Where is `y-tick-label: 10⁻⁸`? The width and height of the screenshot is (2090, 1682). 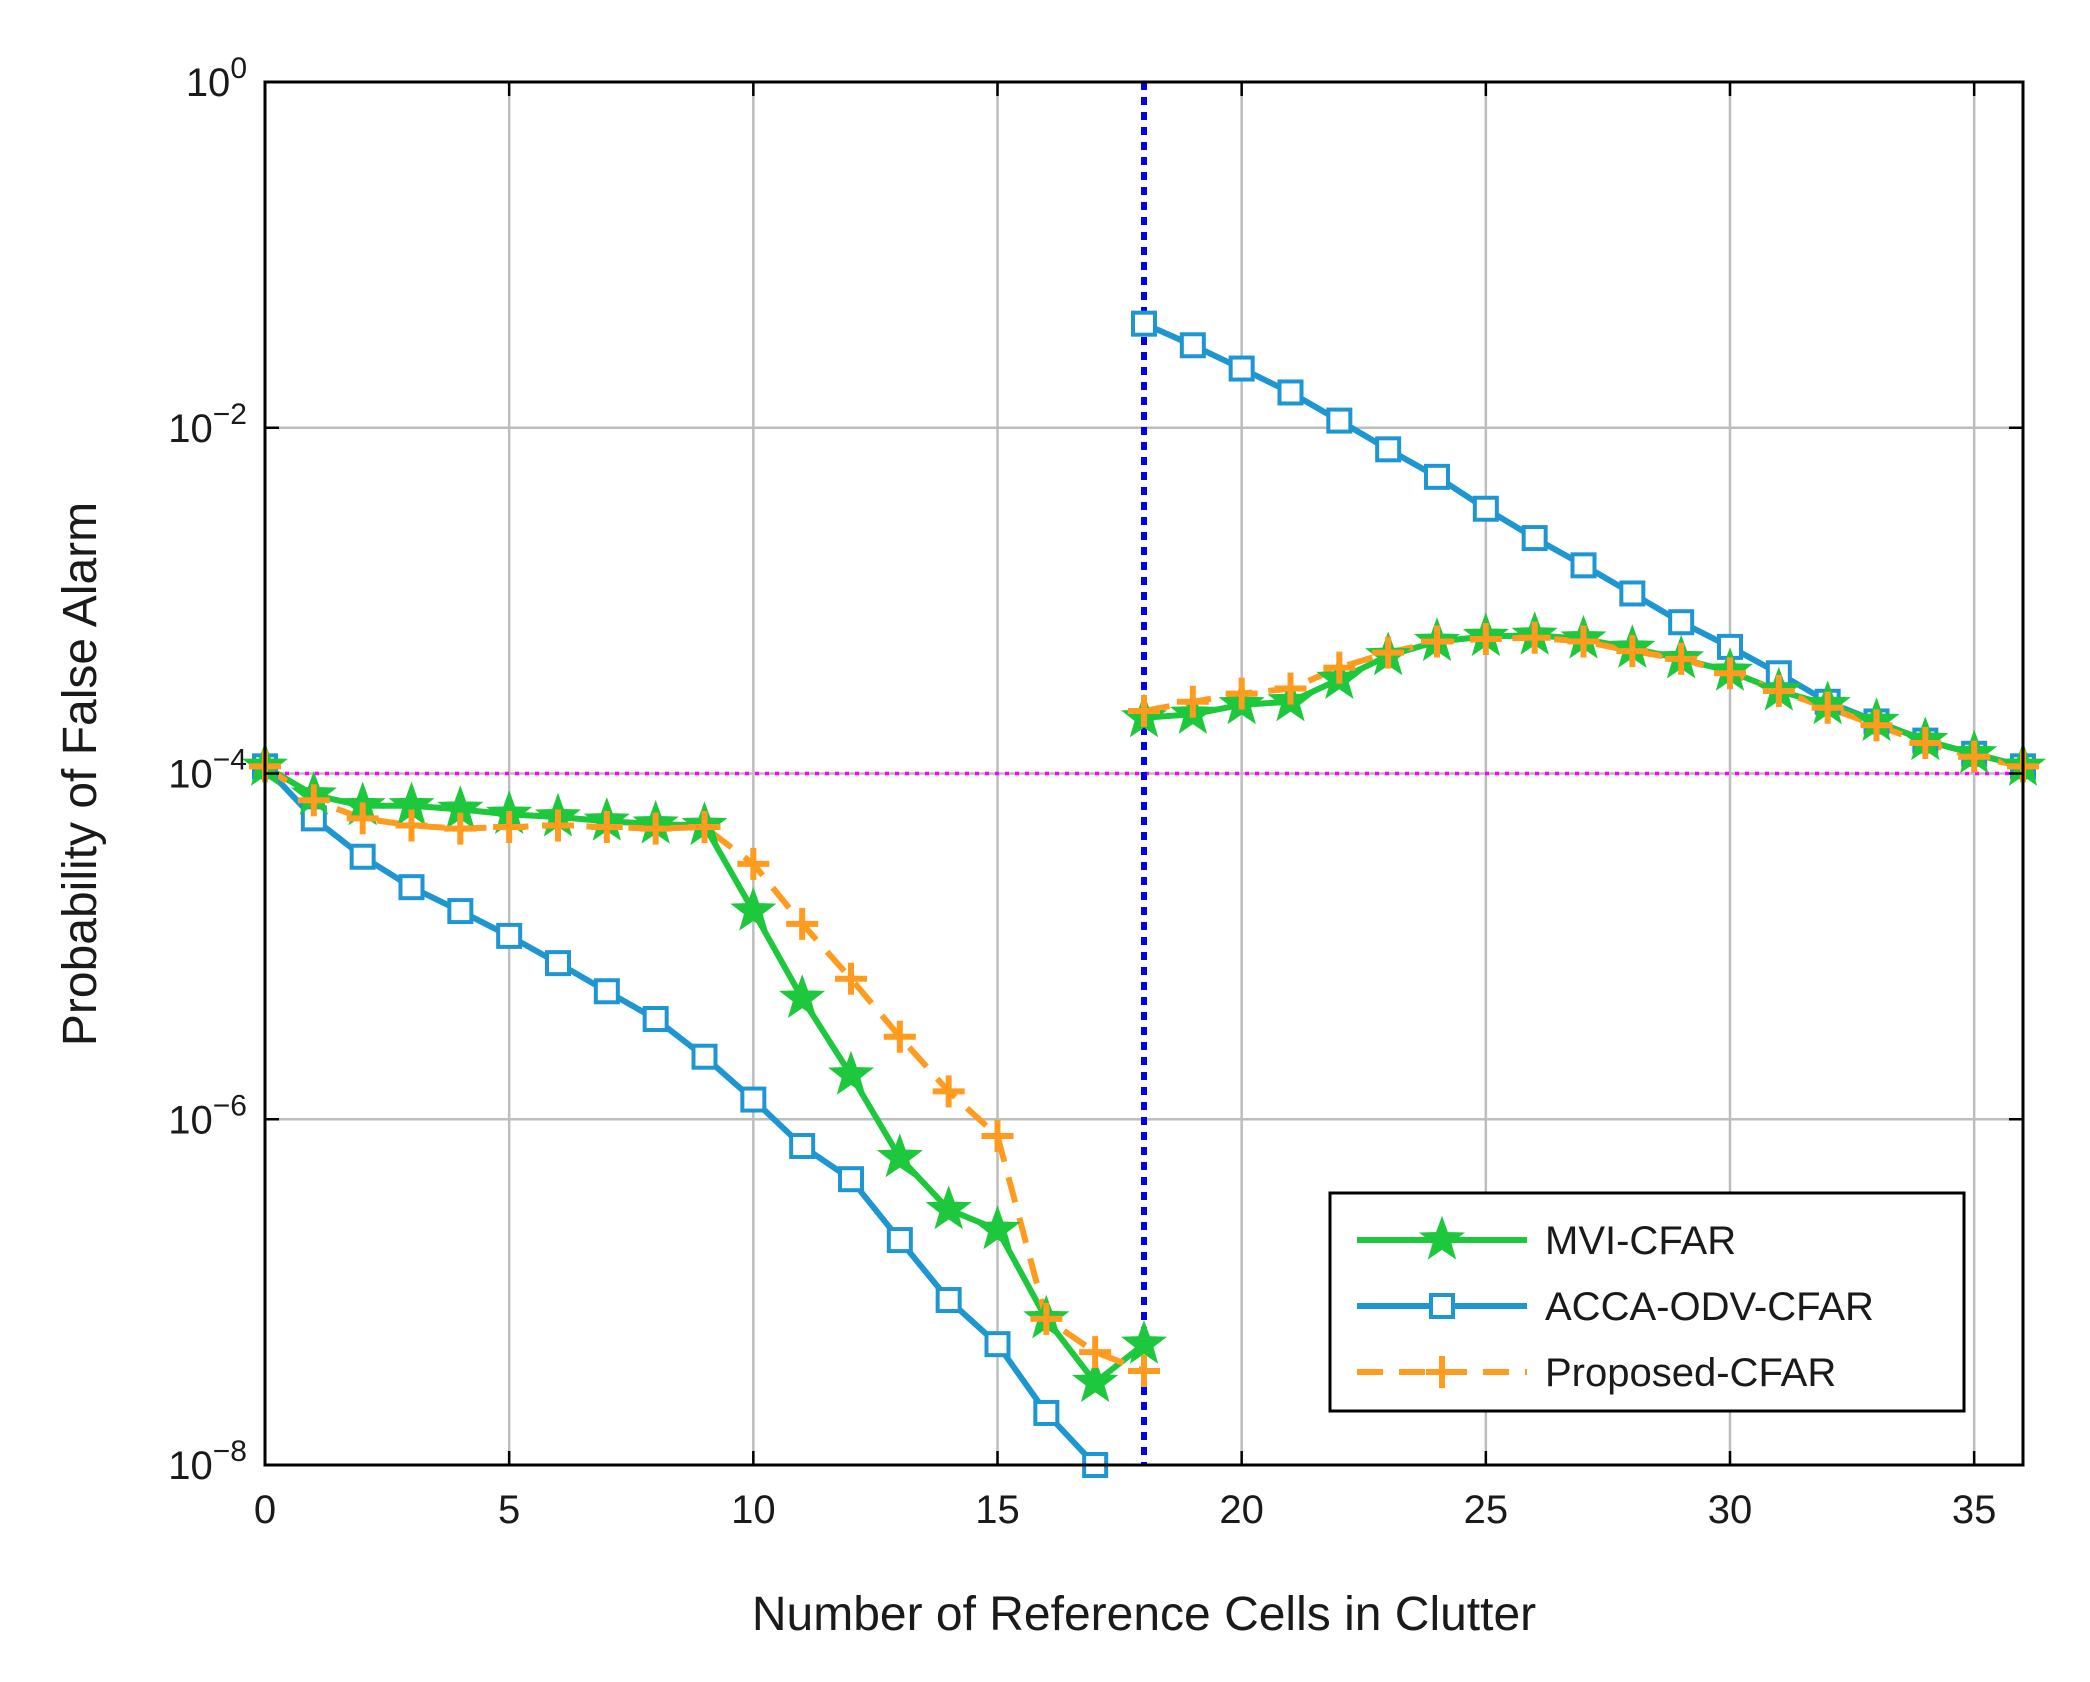 y-tick-label: 10⁻⁸ is located at coordinates (207, 1461).